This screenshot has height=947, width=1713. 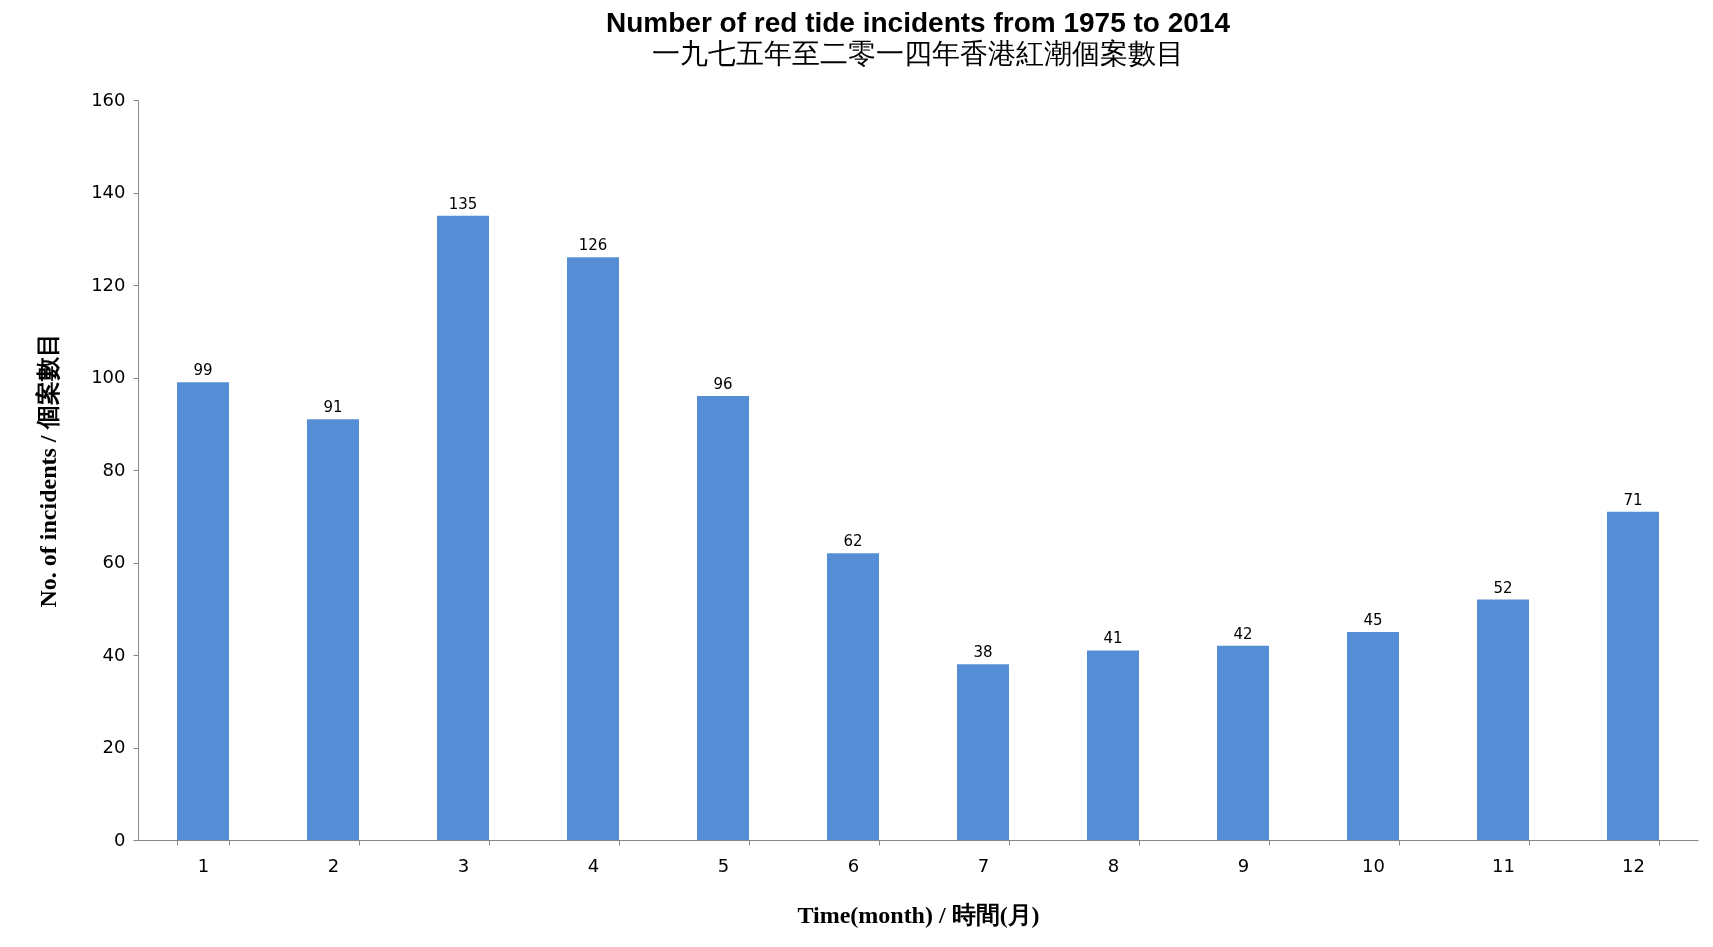 I want to click on data-label: 91, so click(x=333, y=407).